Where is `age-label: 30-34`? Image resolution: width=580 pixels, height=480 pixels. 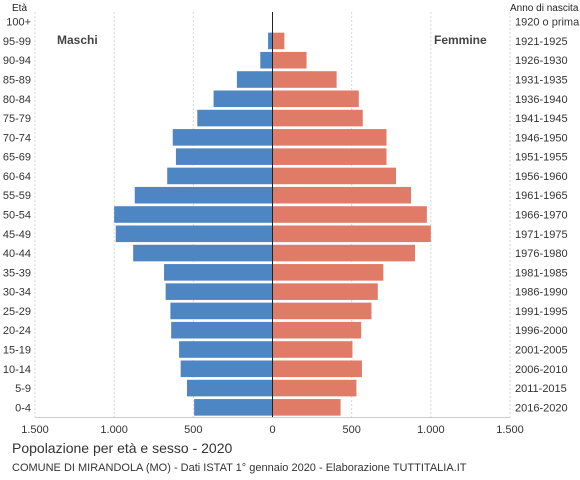 age-label: 30-34 is located at coordinates (17, 293).